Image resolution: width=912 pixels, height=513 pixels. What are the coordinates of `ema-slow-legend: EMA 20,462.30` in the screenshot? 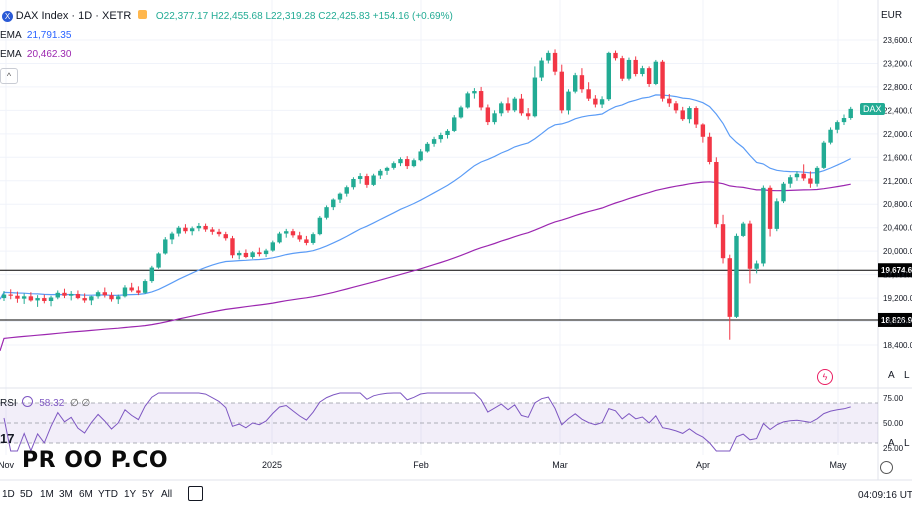 It's located at (35, 54).